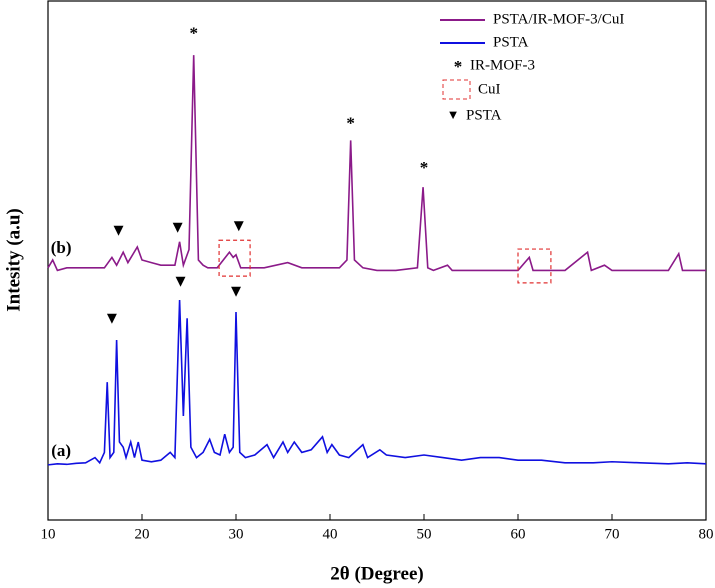 This screenshot has height=588, width=715. I want to click on legend-symbol: ▼, so click(453, 114).